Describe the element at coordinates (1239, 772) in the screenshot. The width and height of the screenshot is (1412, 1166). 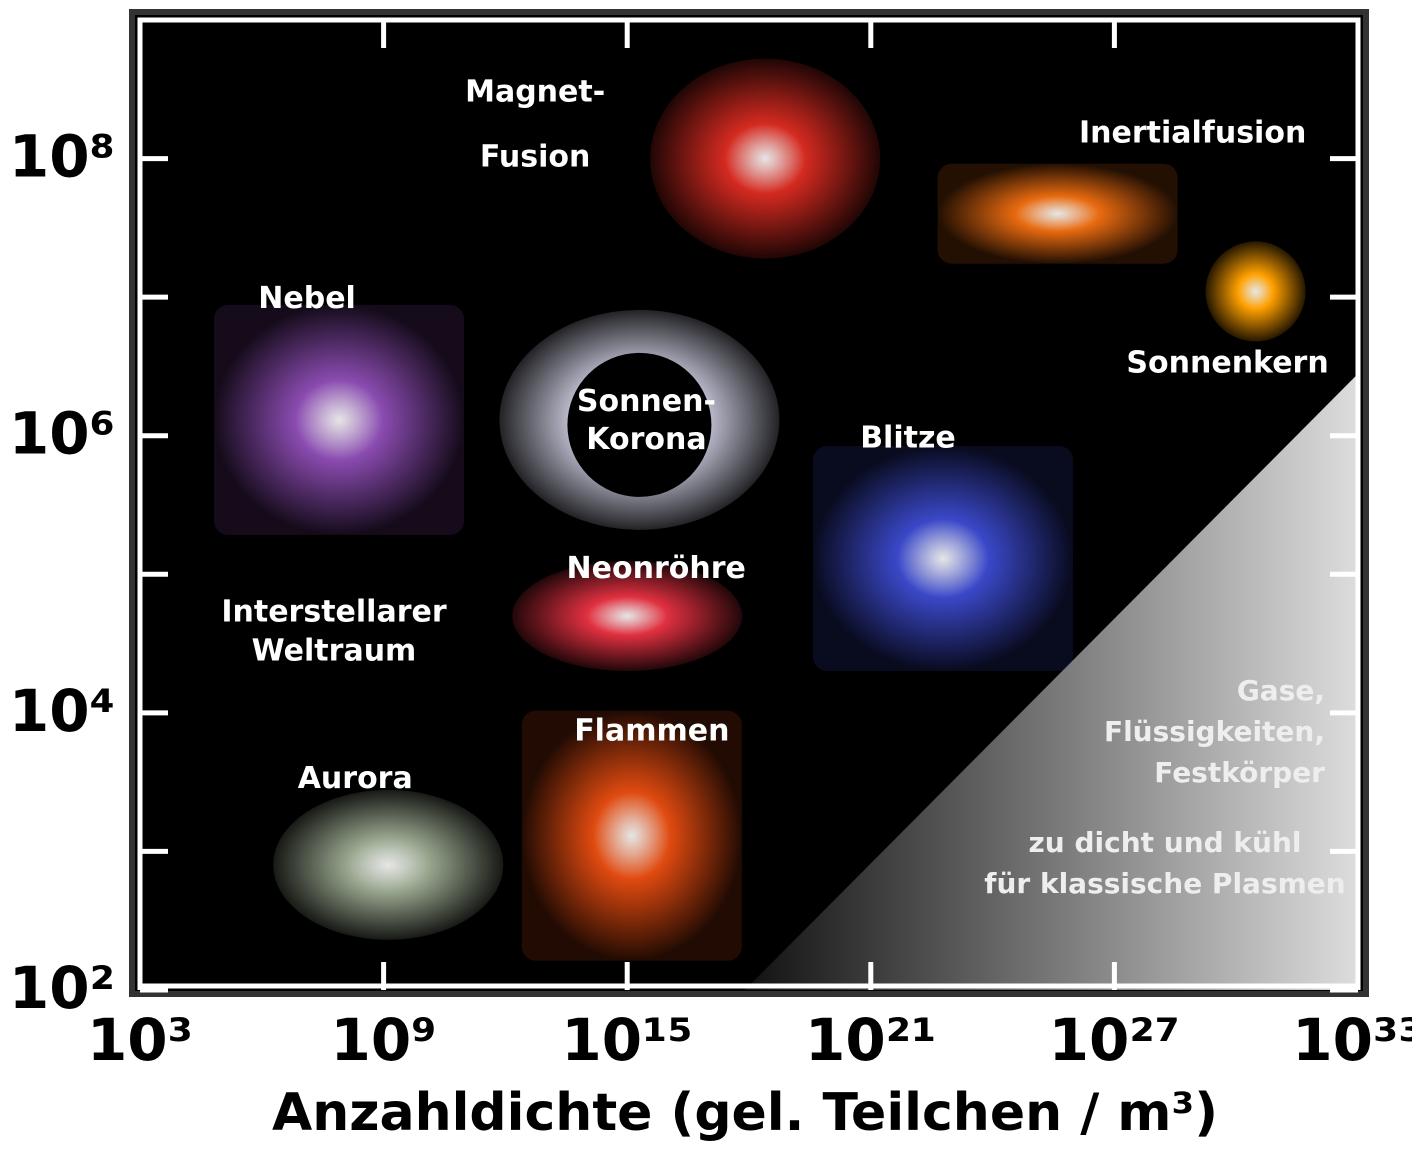
I see `annotation-line: Festkörper` at that location.